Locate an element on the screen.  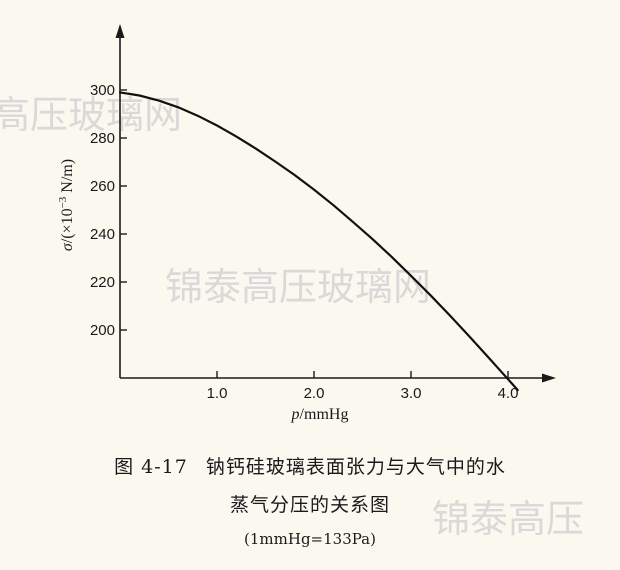
watermark-center: 锦泰高压玻璃网 is located at coordinates (298, 287).